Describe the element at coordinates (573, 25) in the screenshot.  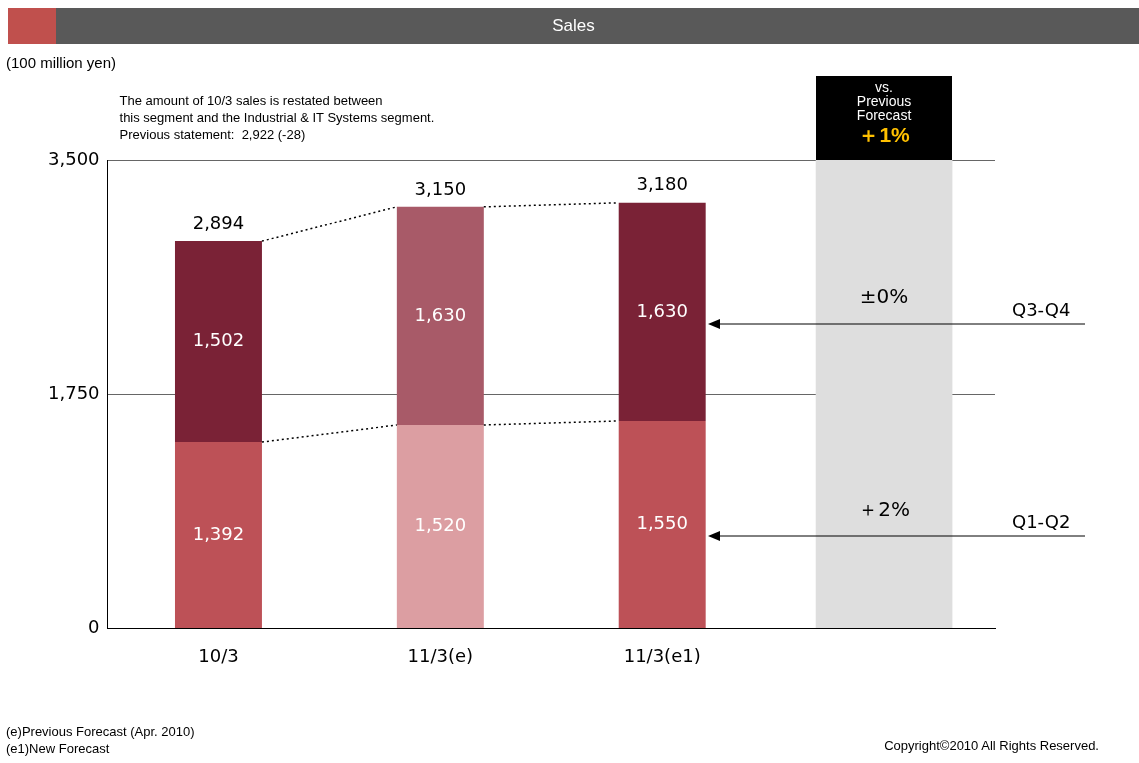
I see `chart-title: Sales` at that location.